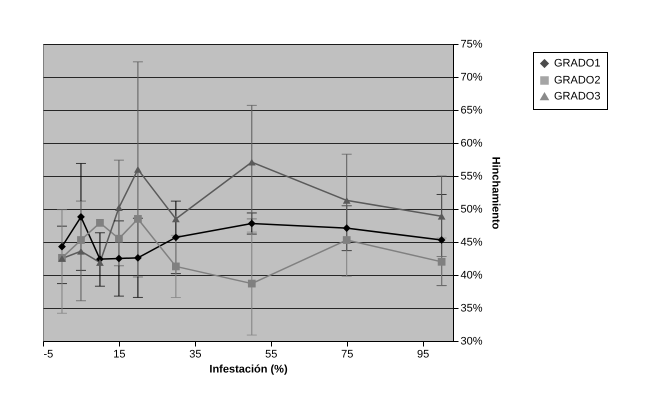  Describe the element at coordinates (271, 354) in the screenshot. I see `x-tick-label: 55` at that location.